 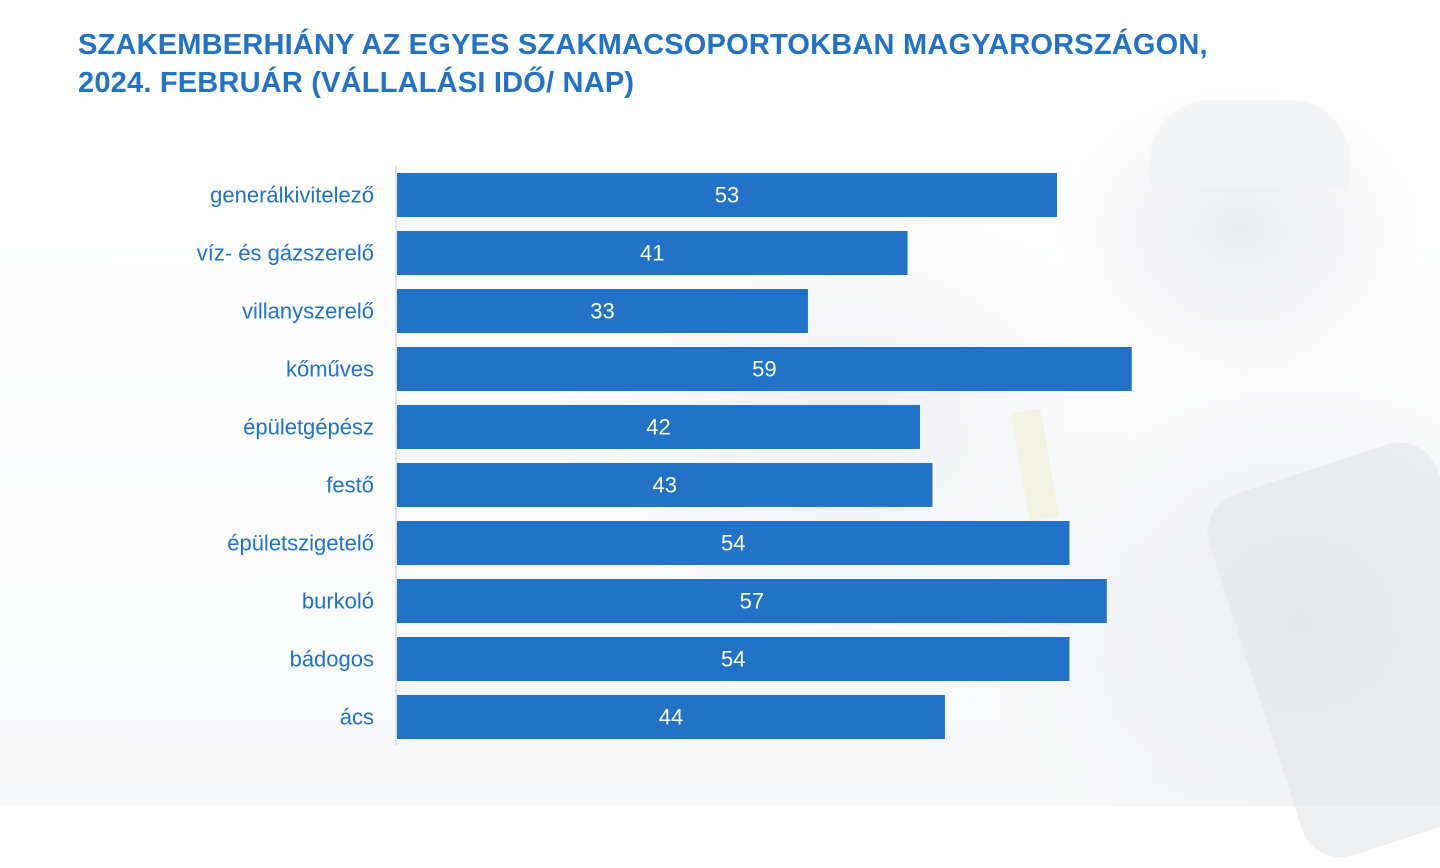 I want to click on category-label: épületgépész, so click(x=308, y=427).